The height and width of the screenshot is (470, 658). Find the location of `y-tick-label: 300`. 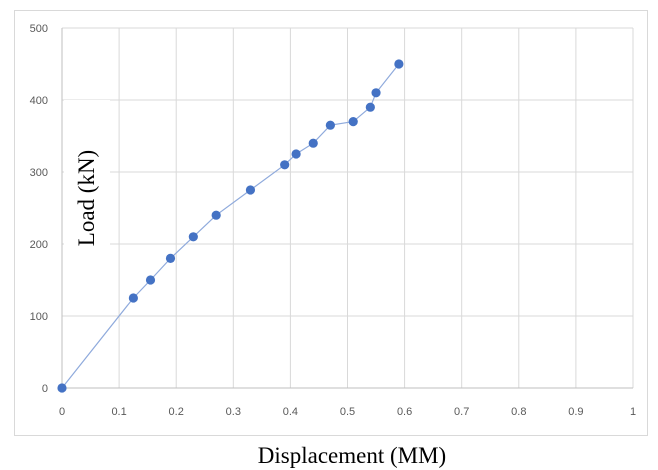

y-tick-label: 300 is located at coordinates (39, 173).